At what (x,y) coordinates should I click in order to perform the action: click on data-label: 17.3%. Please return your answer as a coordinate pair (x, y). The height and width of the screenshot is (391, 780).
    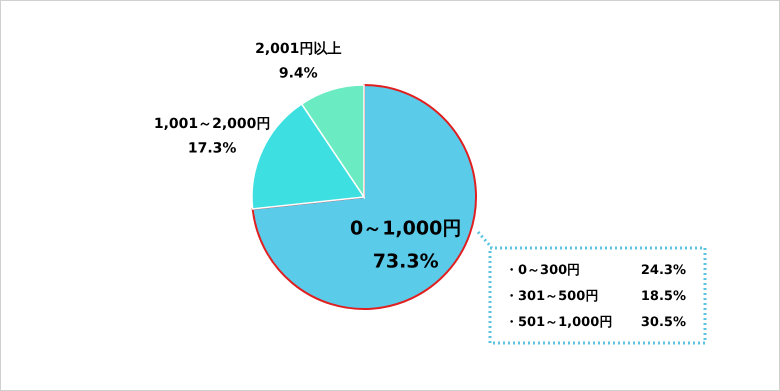
    Looking at the image, I should click on (212, 148).